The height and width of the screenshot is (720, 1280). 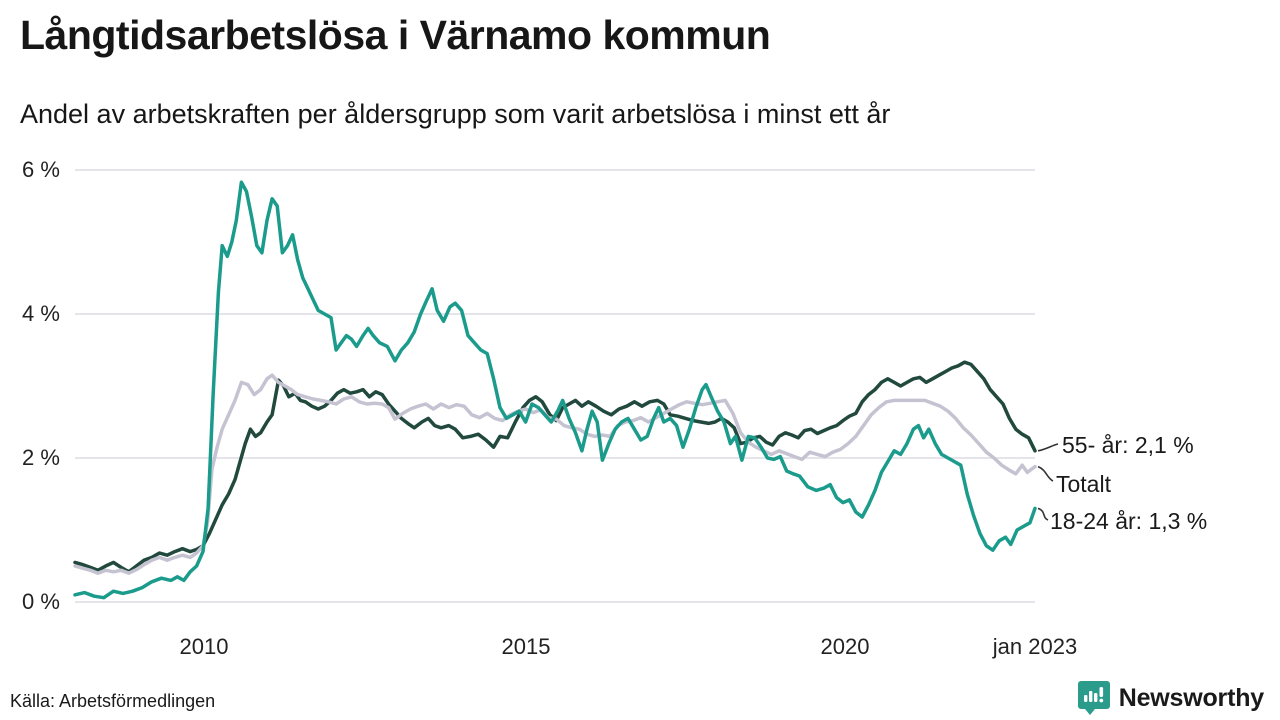 I want to click on series-end-label-55-ar: 55- år: 2,1 %, so click(x=1128, y=445).